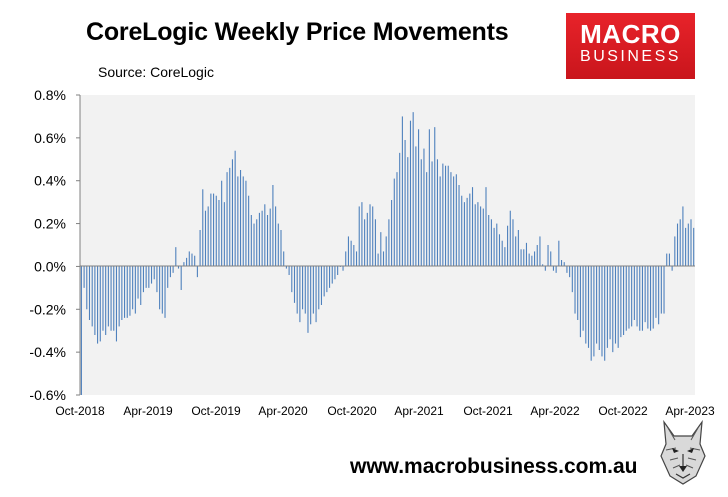 The width and height of the screenshot is (728, 497). What do you see at coordinates (47, 395) in the screenshot?
I see `y-tick-label-0: -0.6%` at bounding box center [47, 395].